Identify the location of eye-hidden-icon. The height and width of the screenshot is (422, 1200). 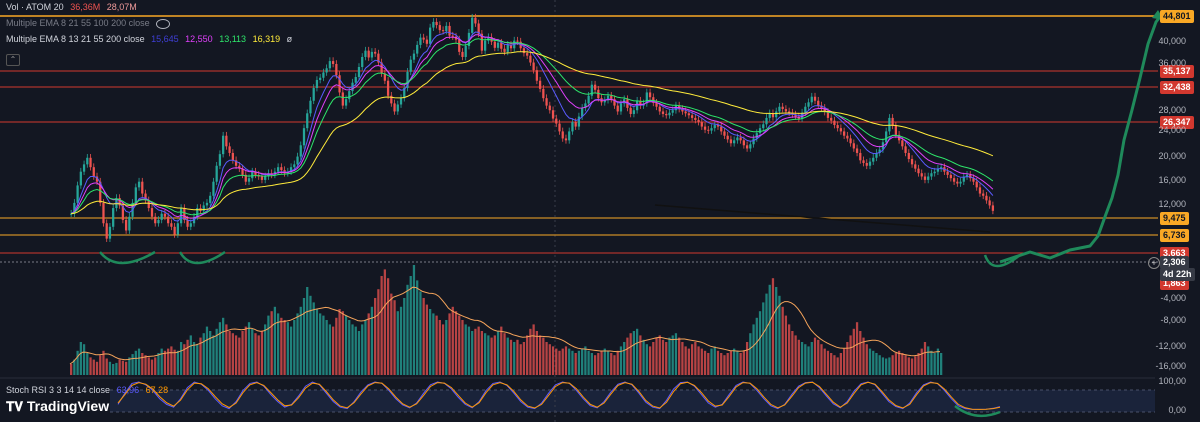
(163, 23).